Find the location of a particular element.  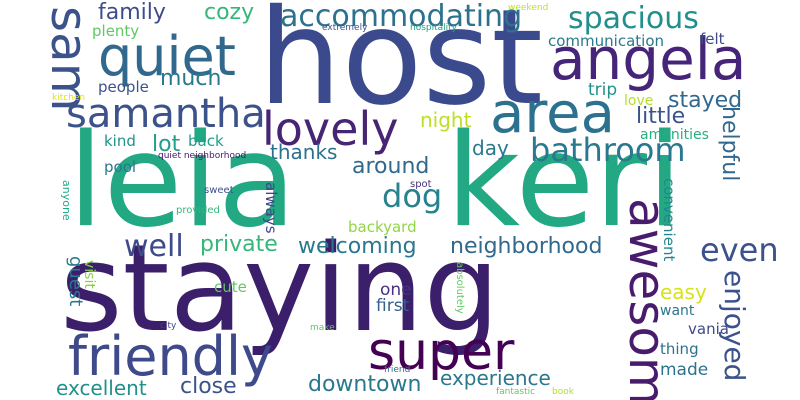

word-absolutely: absolutely is located at coordinates (459, 288).